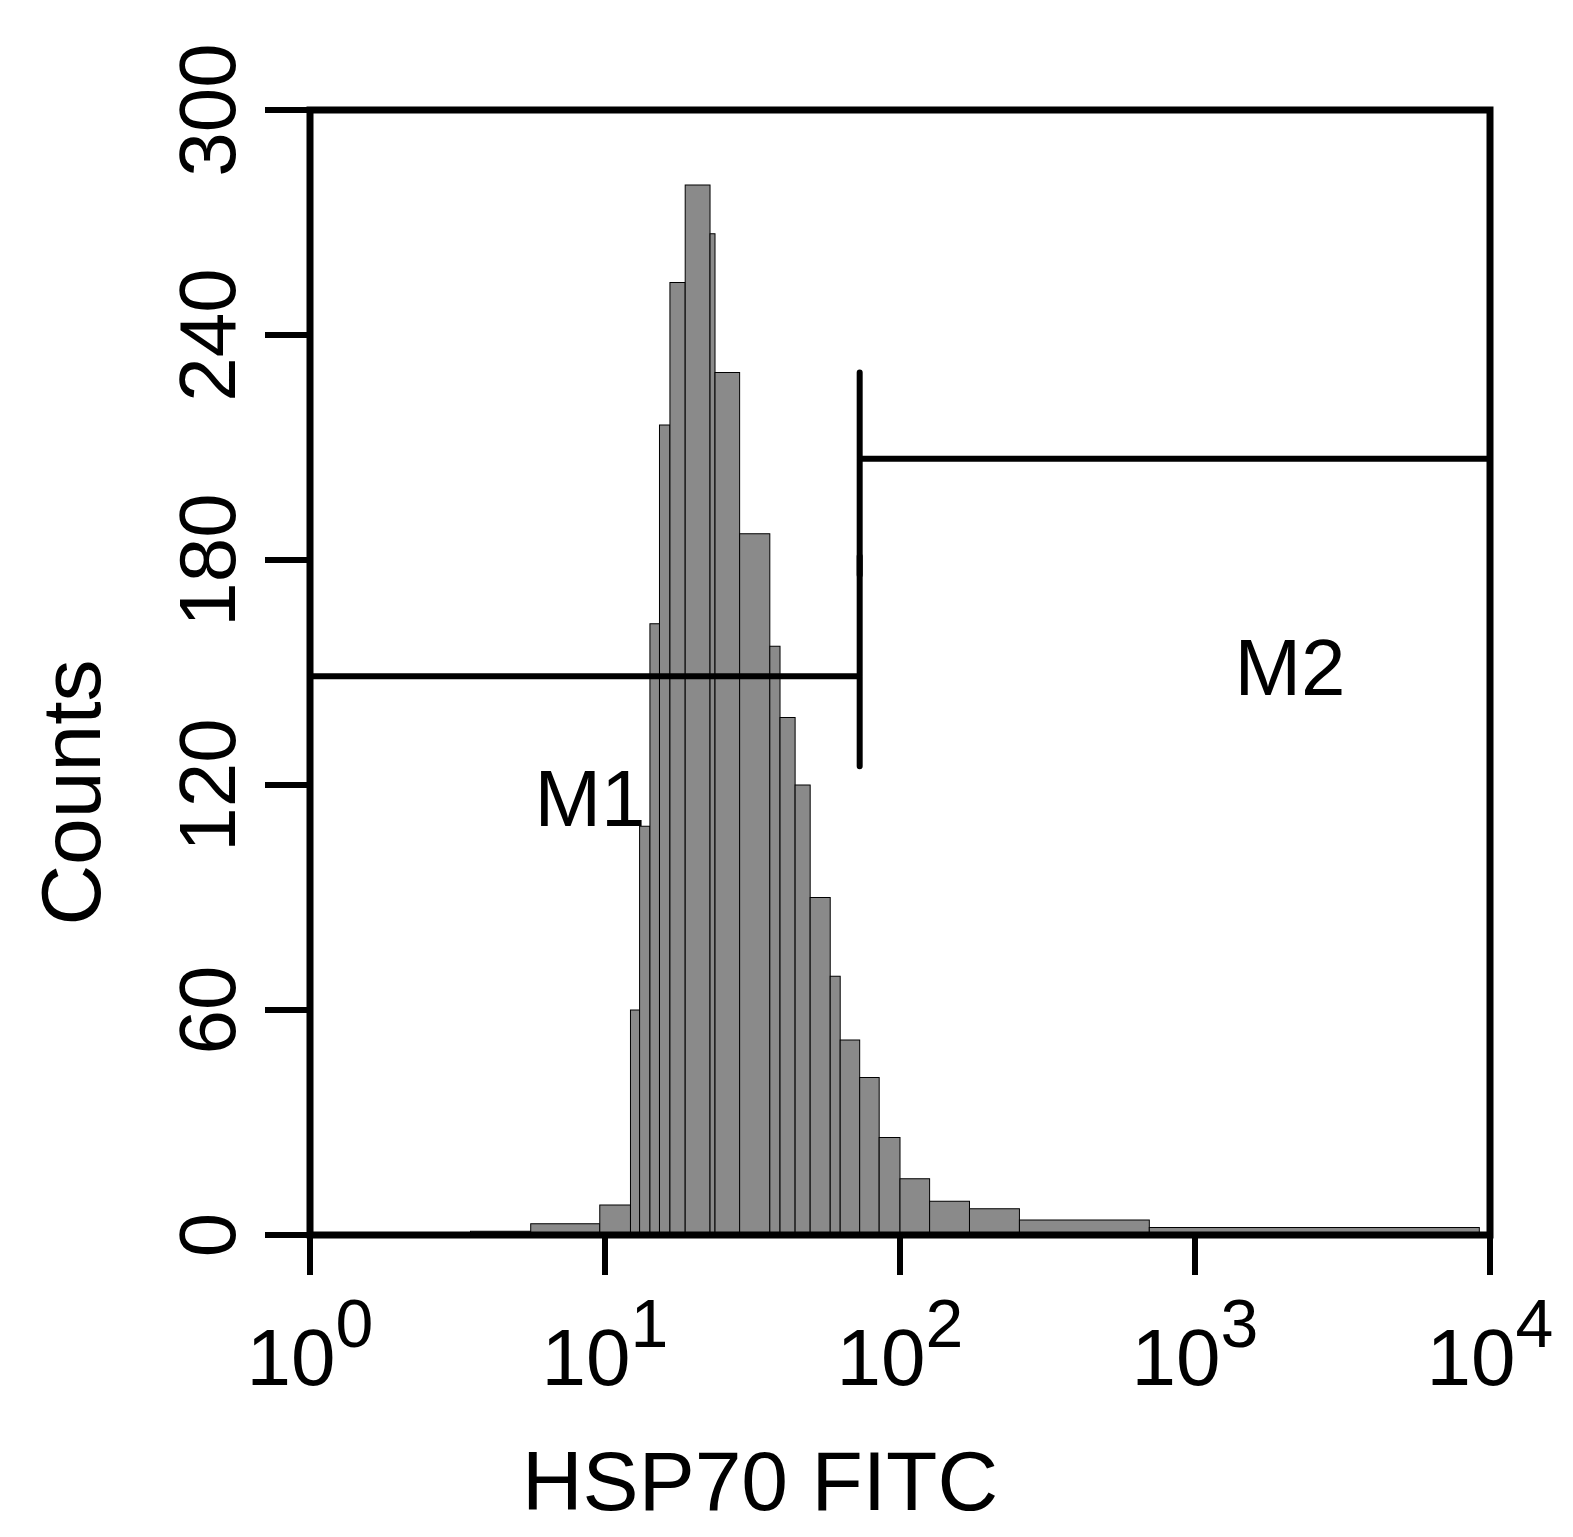  Describe the element at coordinates (71, 792) in the screenshot. I see `y-axis-title: Counts` at that location.